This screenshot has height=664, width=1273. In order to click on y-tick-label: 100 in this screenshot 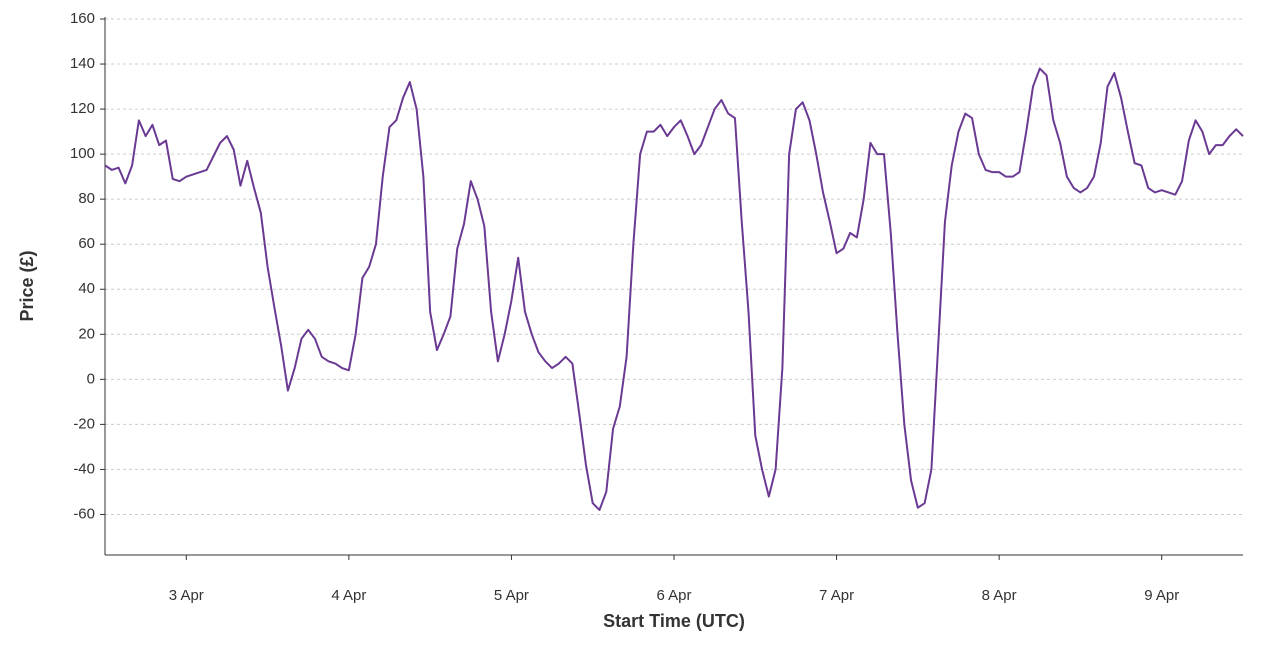, I will do `click(82, 153)`.